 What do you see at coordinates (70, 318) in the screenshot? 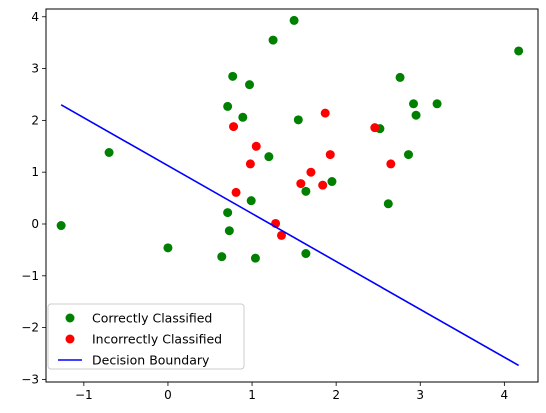
I see `legend-swatch-correct` at bounding box center [70, 318].